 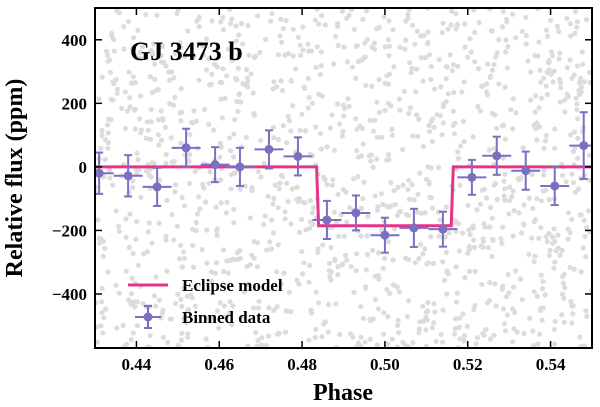 What do you see at coordinates (584, 146) in the screenshot?
I see `binned-marker` at bounding box center [584, 146].